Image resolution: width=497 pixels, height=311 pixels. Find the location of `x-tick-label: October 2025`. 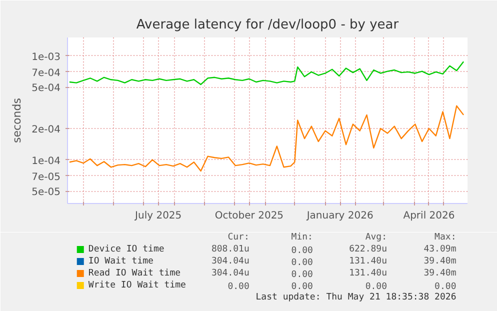

x-tick-label: October 2025 is located at coordinates (249, 216).